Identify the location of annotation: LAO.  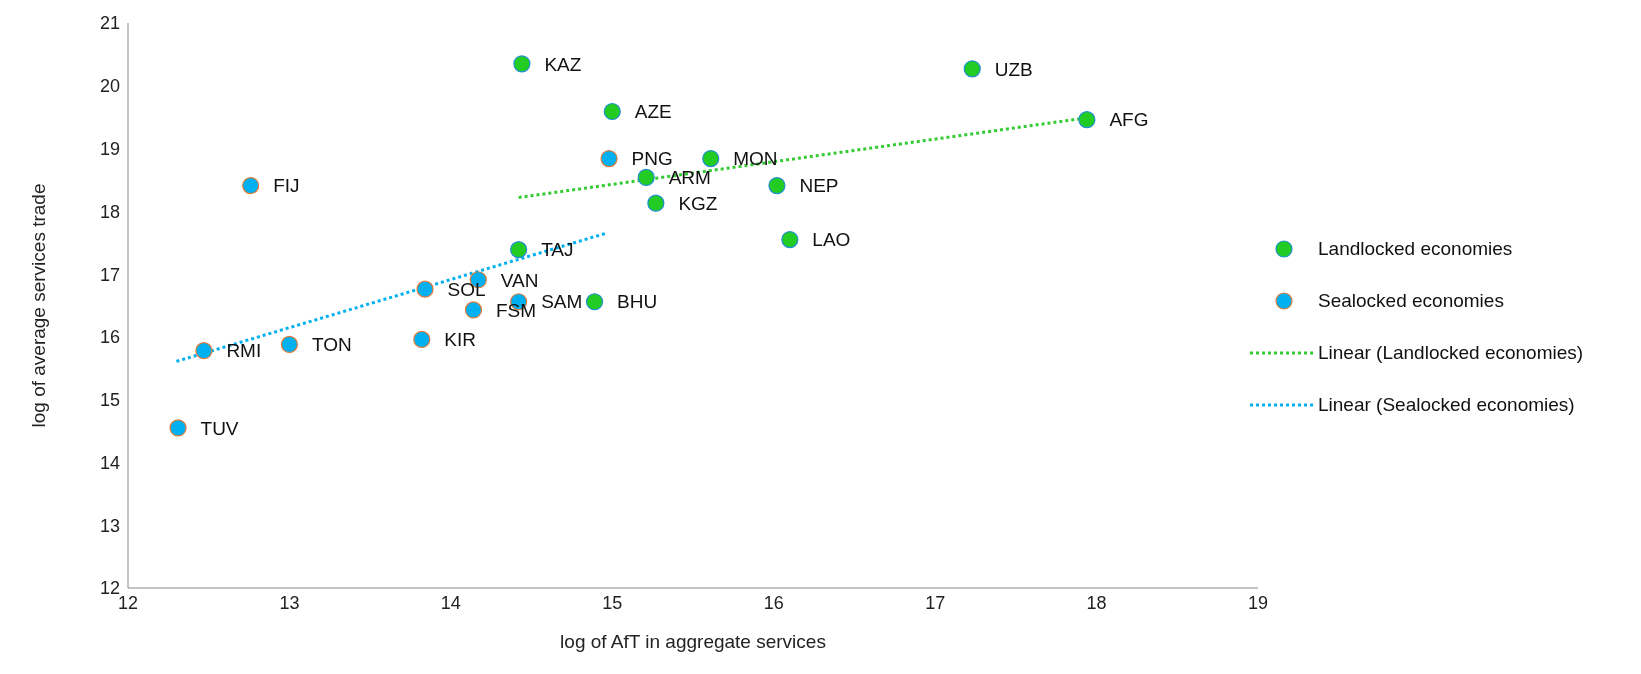
(831, 240).